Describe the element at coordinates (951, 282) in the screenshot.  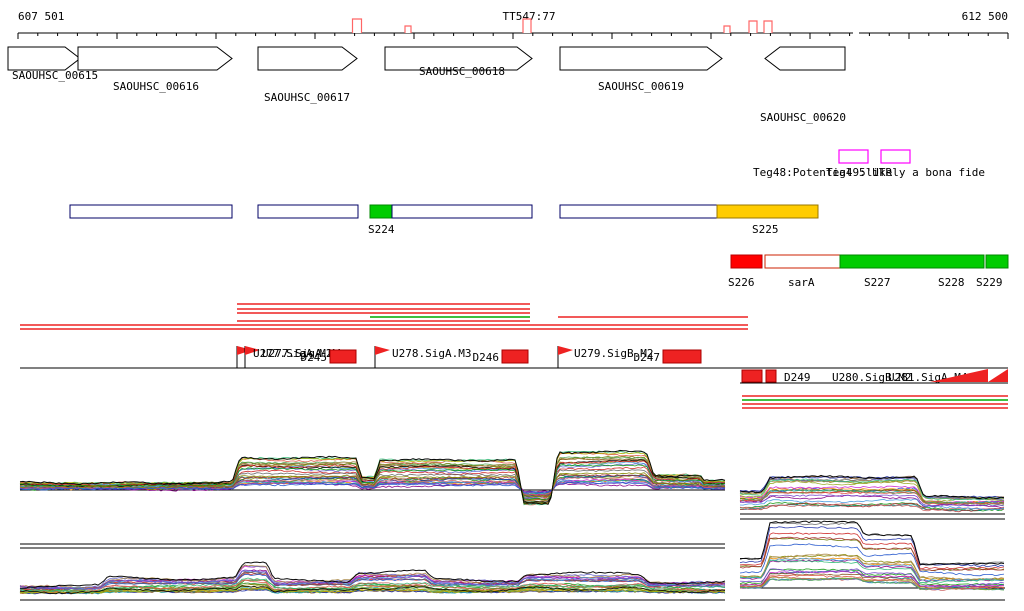
I see `transcript-label: S228` at that location.